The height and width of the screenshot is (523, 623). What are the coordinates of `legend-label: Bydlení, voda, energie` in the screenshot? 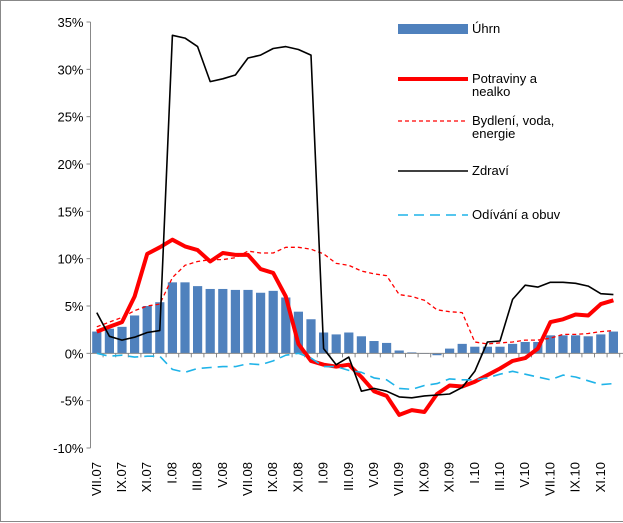 It's located at (513, 127).